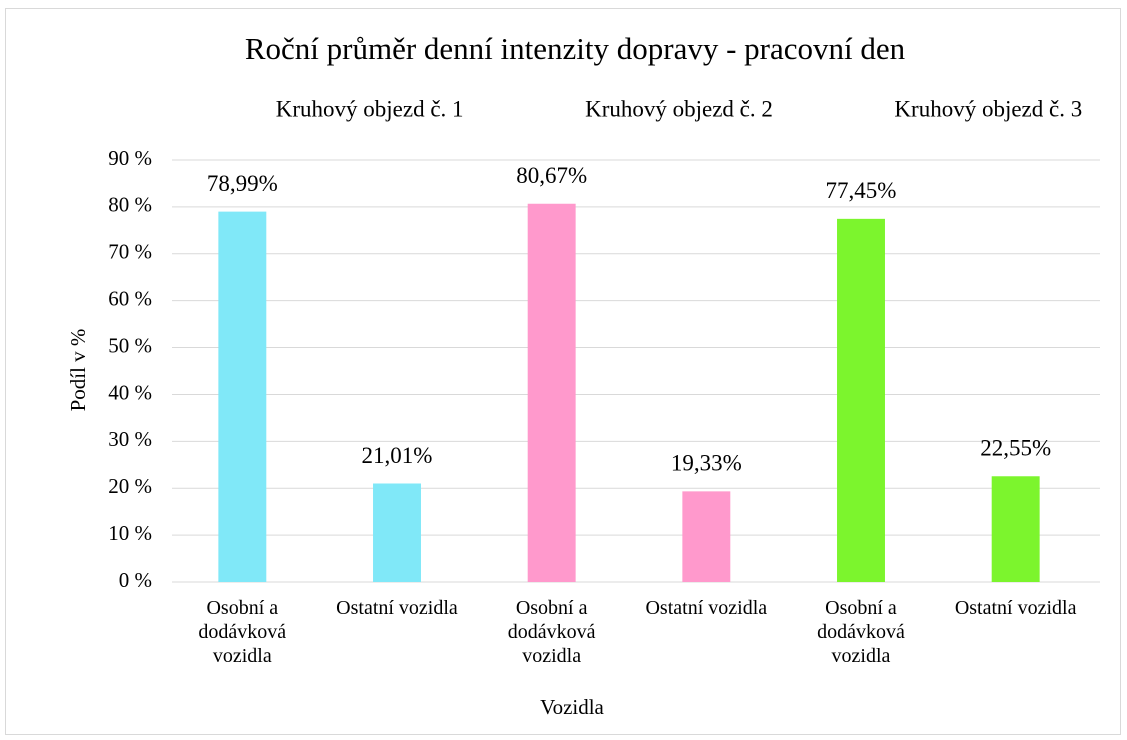  Describe the element at coordinates (551, 175) in the screenshot. I see `data-label: 80,67%` at that location.